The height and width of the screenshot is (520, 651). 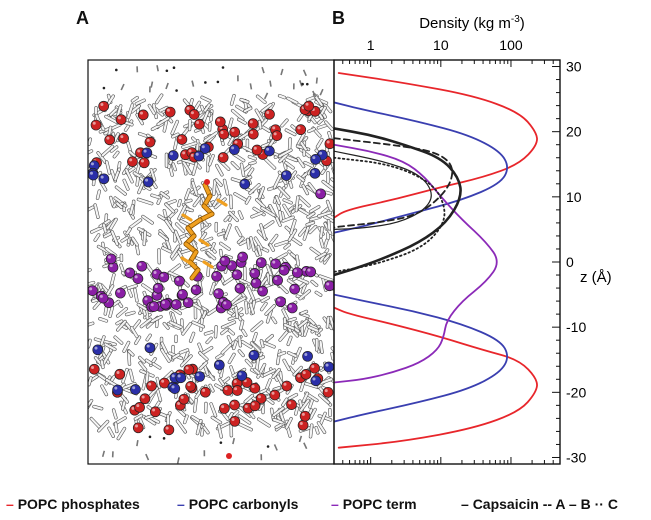 I want to click on capsaicin-oxygen, so click(x=207, y=182).